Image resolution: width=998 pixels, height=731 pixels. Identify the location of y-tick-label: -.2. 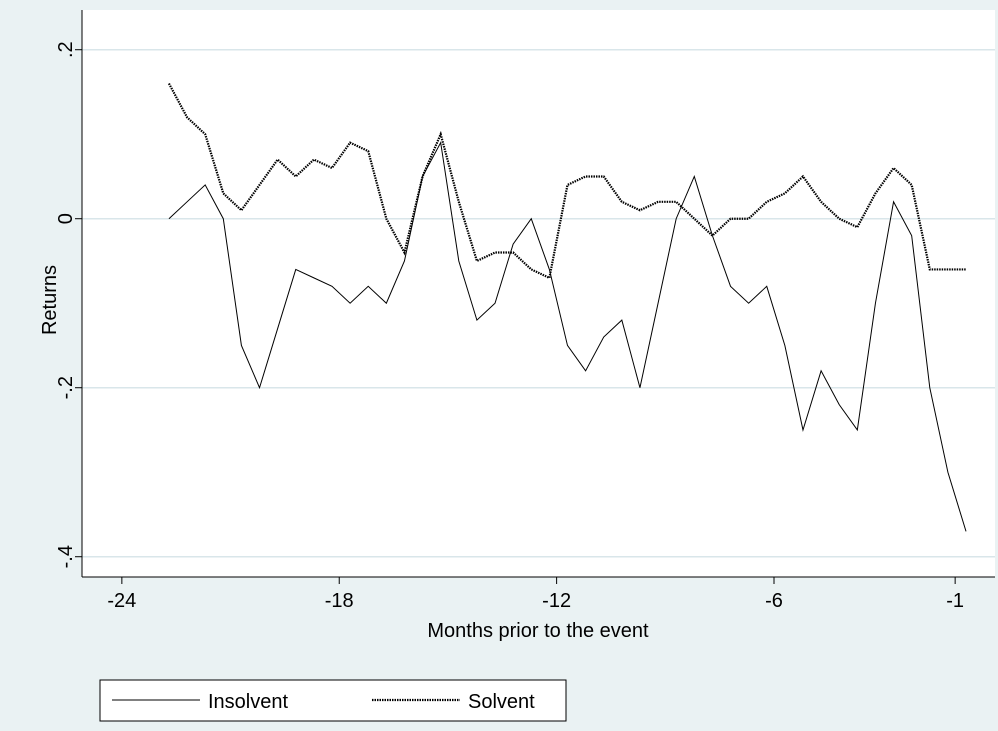
(66, 387).